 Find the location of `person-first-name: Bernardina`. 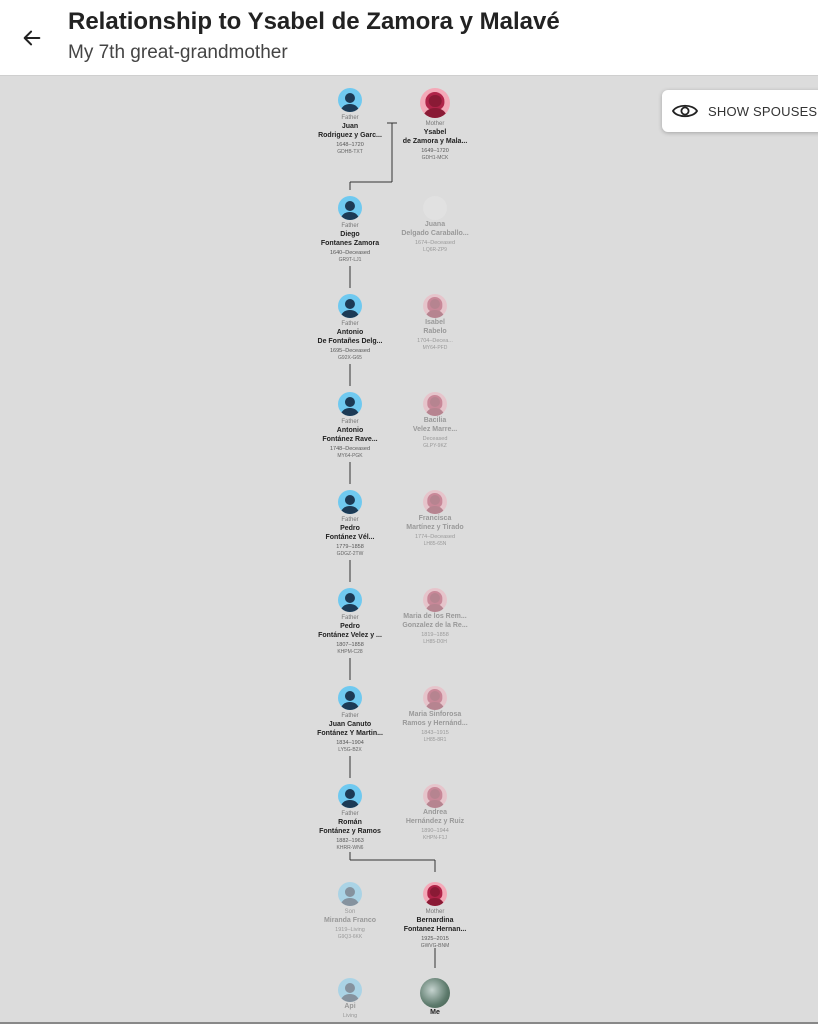

person-first-name: Bernardina is located at coordinates (435, 920).